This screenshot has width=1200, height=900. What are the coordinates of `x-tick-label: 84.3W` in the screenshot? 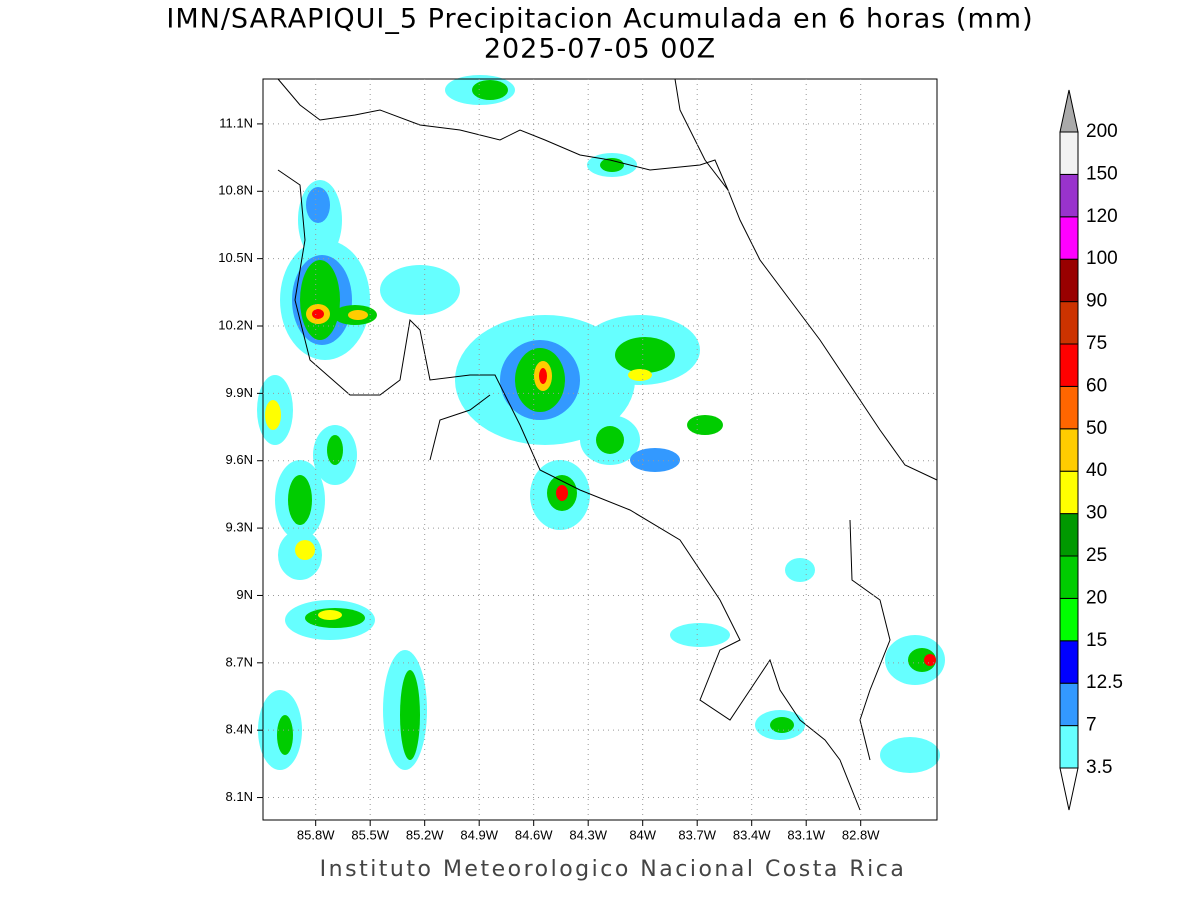 It's located at (588, 834).